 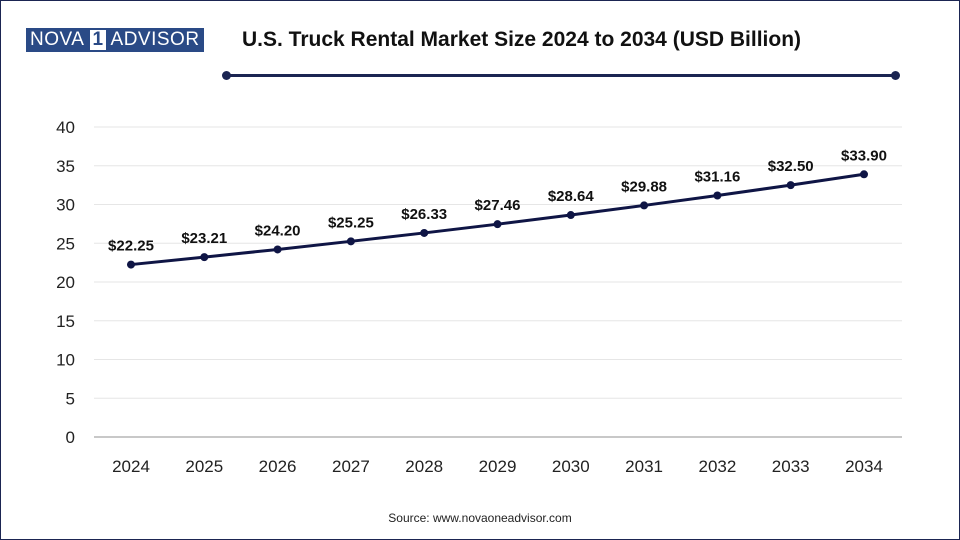 I want to click on x-tick-label: 2031, so click(x=644, y=466).